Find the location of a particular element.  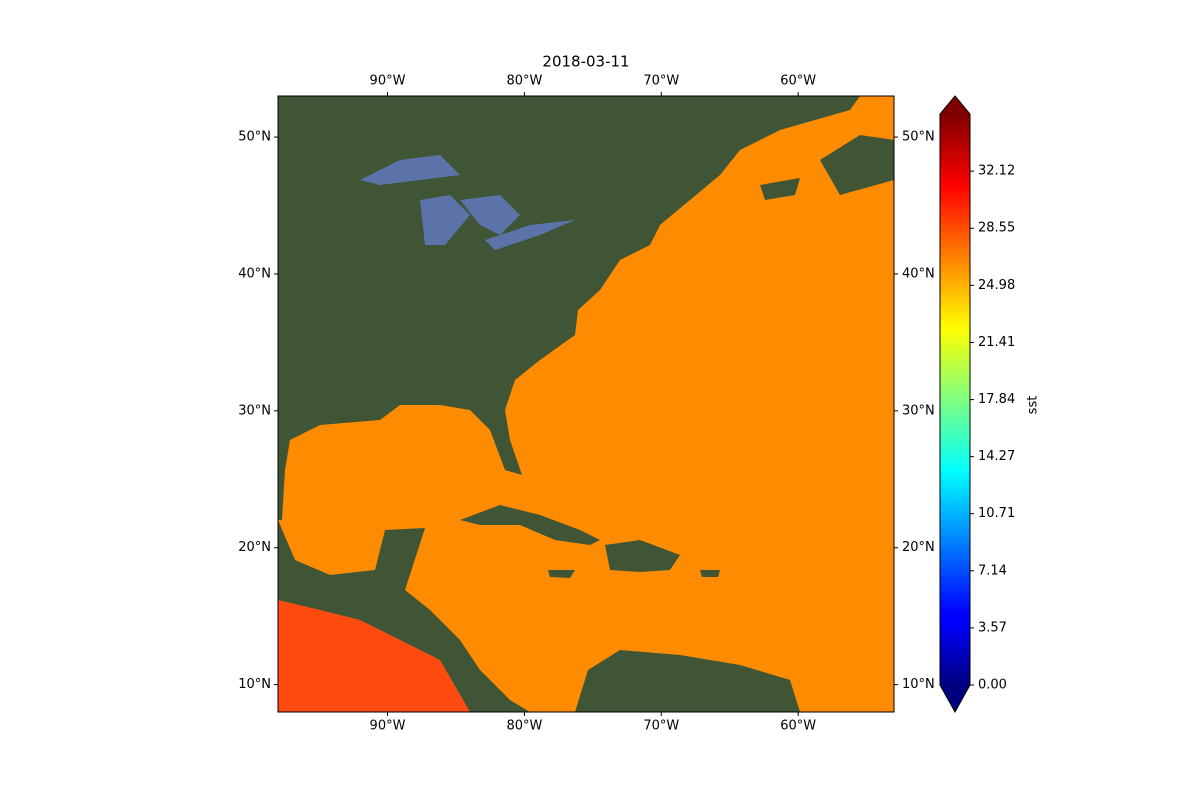

colorbar-extend-low is located at coordinates (955, 698).